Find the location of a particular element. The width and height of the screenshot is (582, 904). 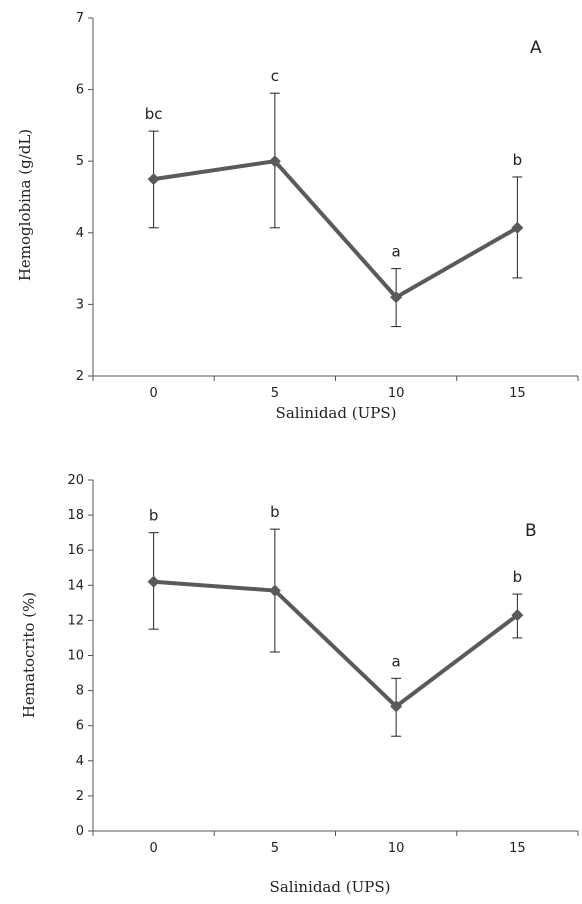

y-tick-label: 7 is located at coordinates (80, 18).